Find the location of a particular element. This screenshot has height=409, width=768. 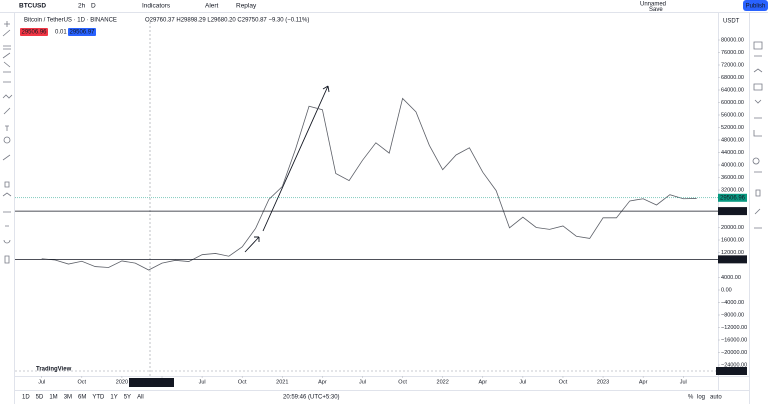

sell-box is located at coordinates (34, 32).